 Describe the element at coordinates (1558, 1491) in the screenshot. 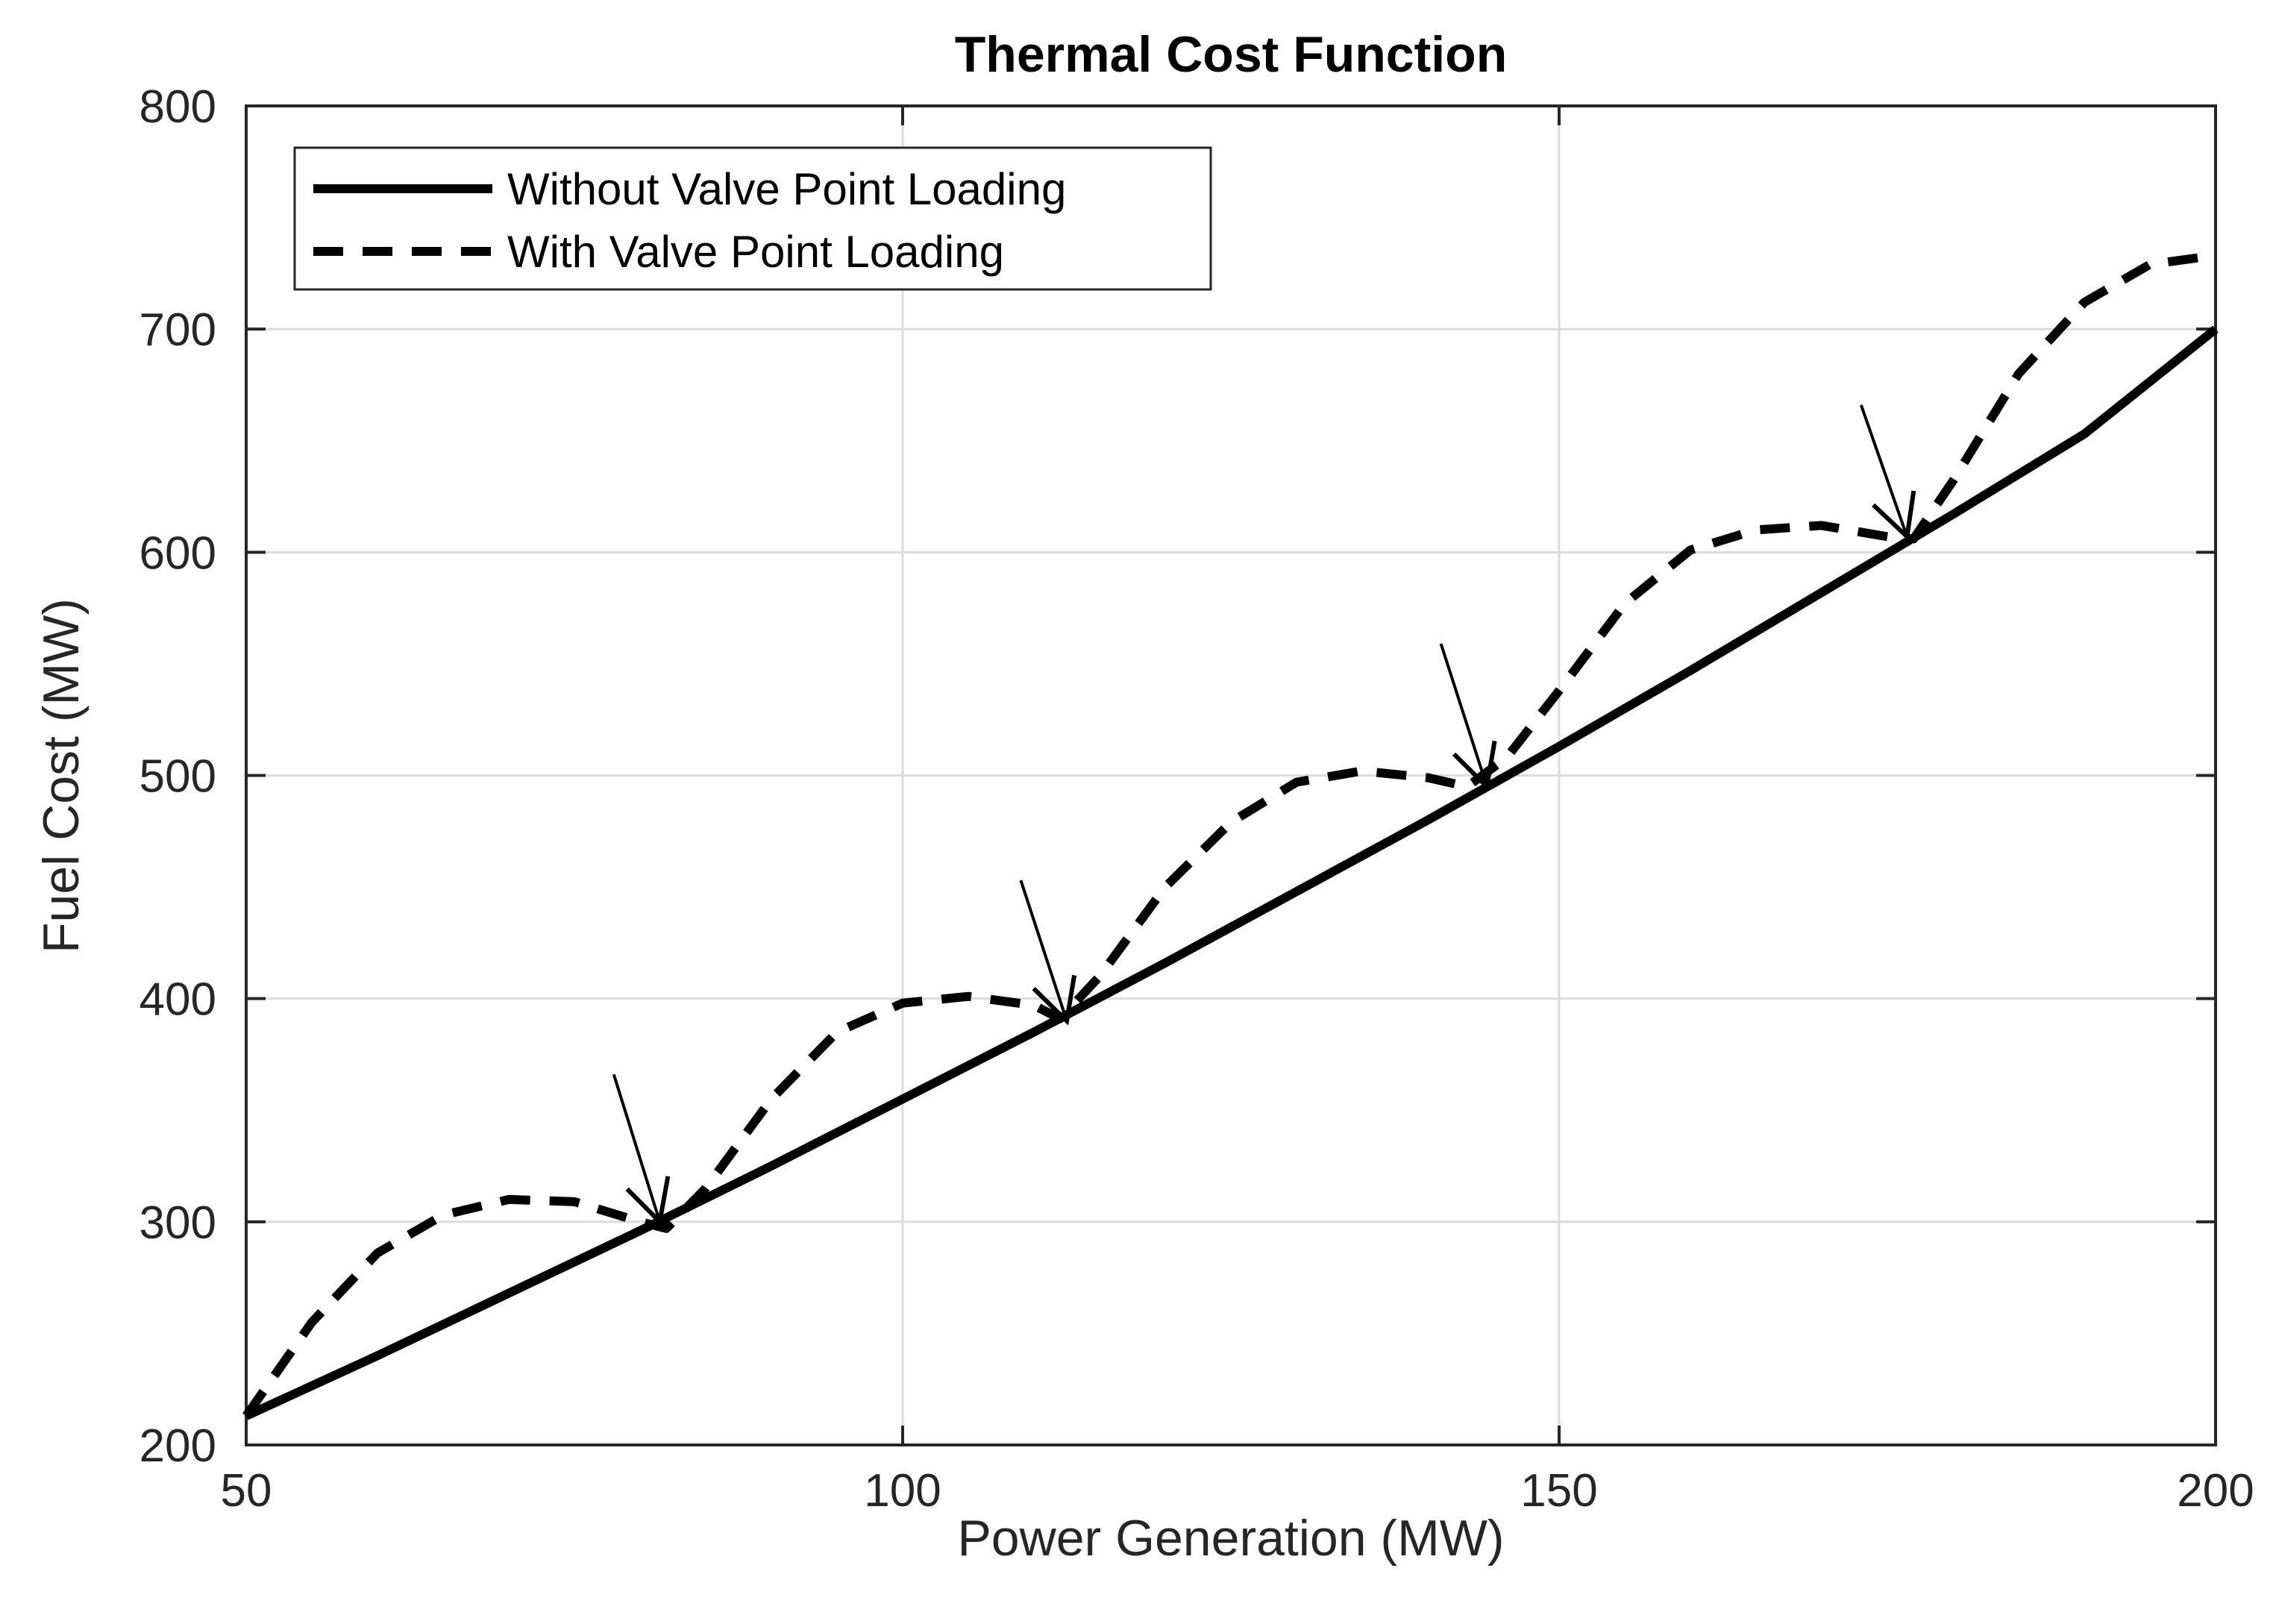

I see `x-tick-label: 150` at that location.